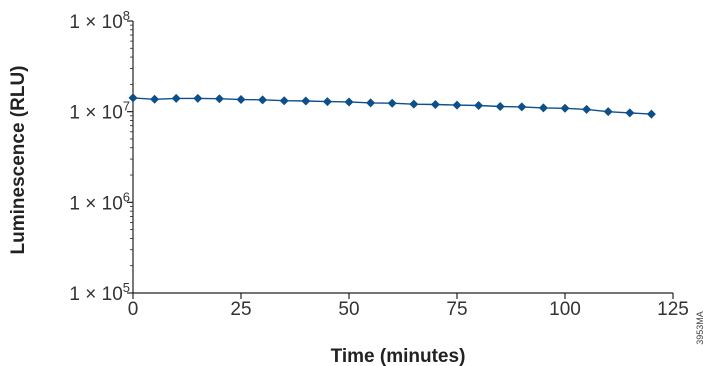 The width and height of the screenshot is (706, 366). I want to click on x-tick-label: 125, so click(673, 309).